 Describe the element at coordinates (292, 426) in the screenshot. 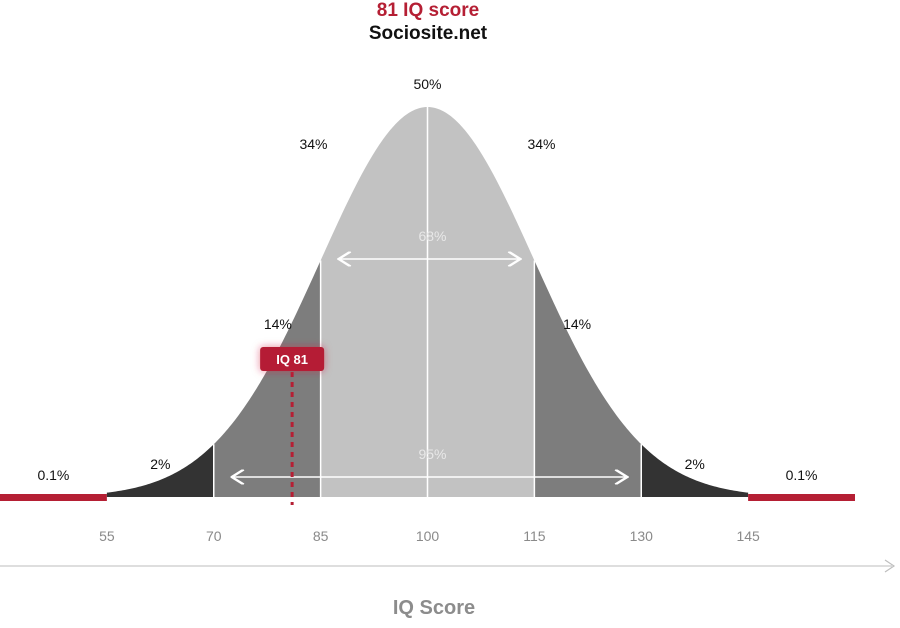

I see `iq-marker: IQ 81` at that location.